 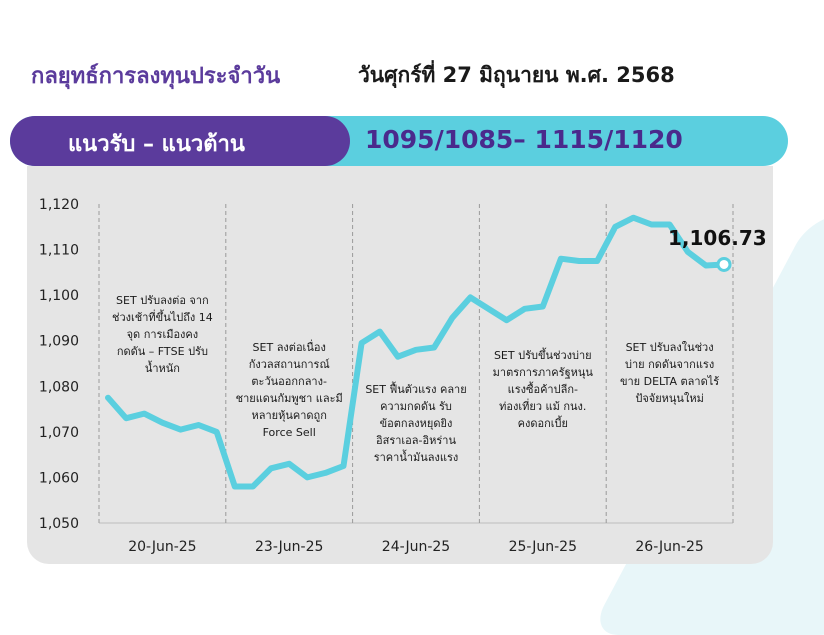 I want to click on support-resistance-value: 1095/1085– 1115/1120, so click(x=524, y=139).